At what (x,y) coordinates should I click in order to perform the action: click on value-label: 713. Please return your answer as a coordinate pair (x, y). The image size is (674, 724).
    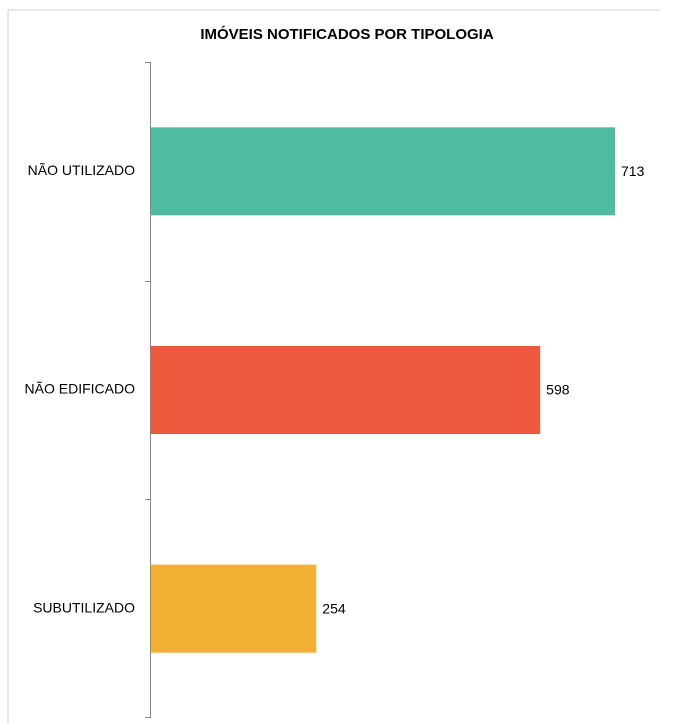
    Looking at the image, I should click on (633, 171).